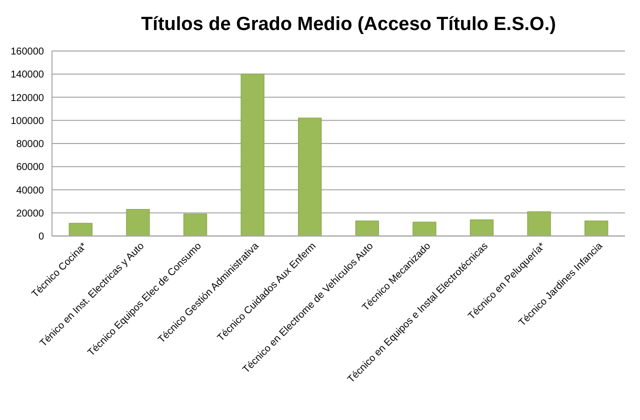  Describe the element at coordinates (30, 144) in the screenshot. I see `y-tick-label: 80000` at that location.